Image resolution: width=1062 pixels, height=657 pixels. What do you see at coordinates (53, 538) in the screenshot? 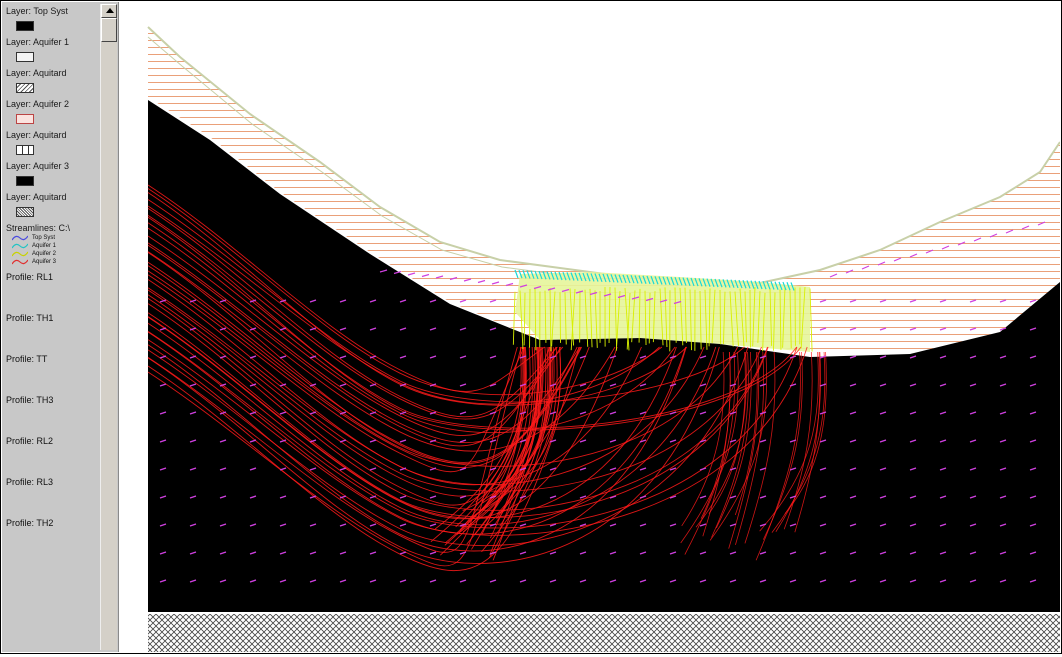
I see `legend-profile-th2: Profile: TH2` at bounding box center [53, 538].